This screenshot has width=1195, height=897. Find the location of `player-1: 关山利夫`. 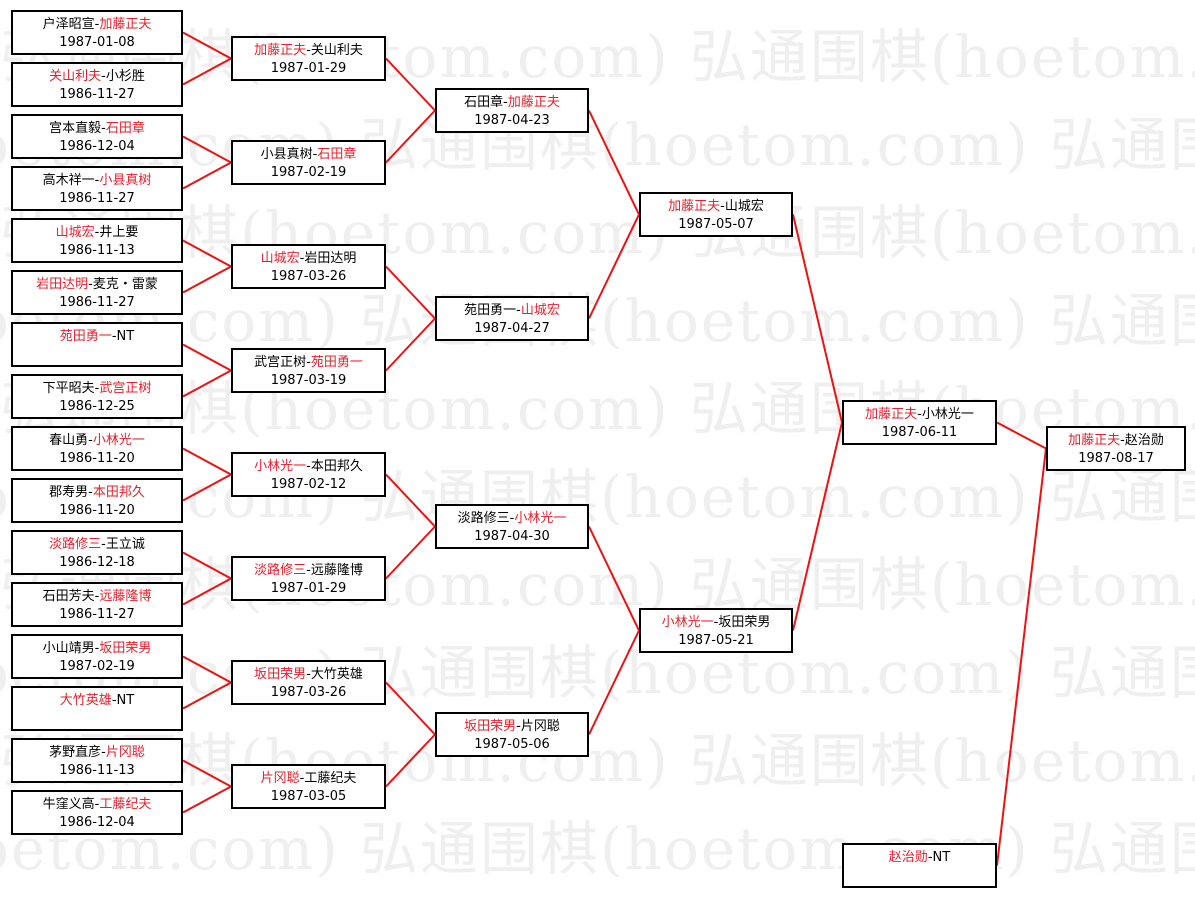

player-1: 关山利夫 is located at coordinates (75, 76).